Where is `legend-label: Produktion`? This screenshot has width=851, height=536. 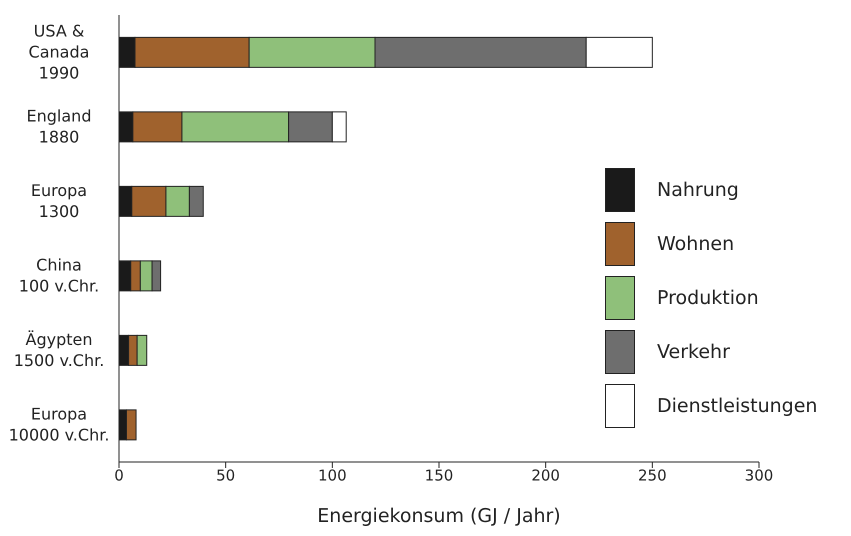 legend-label: Produktion is located at coordinates (708, 298).